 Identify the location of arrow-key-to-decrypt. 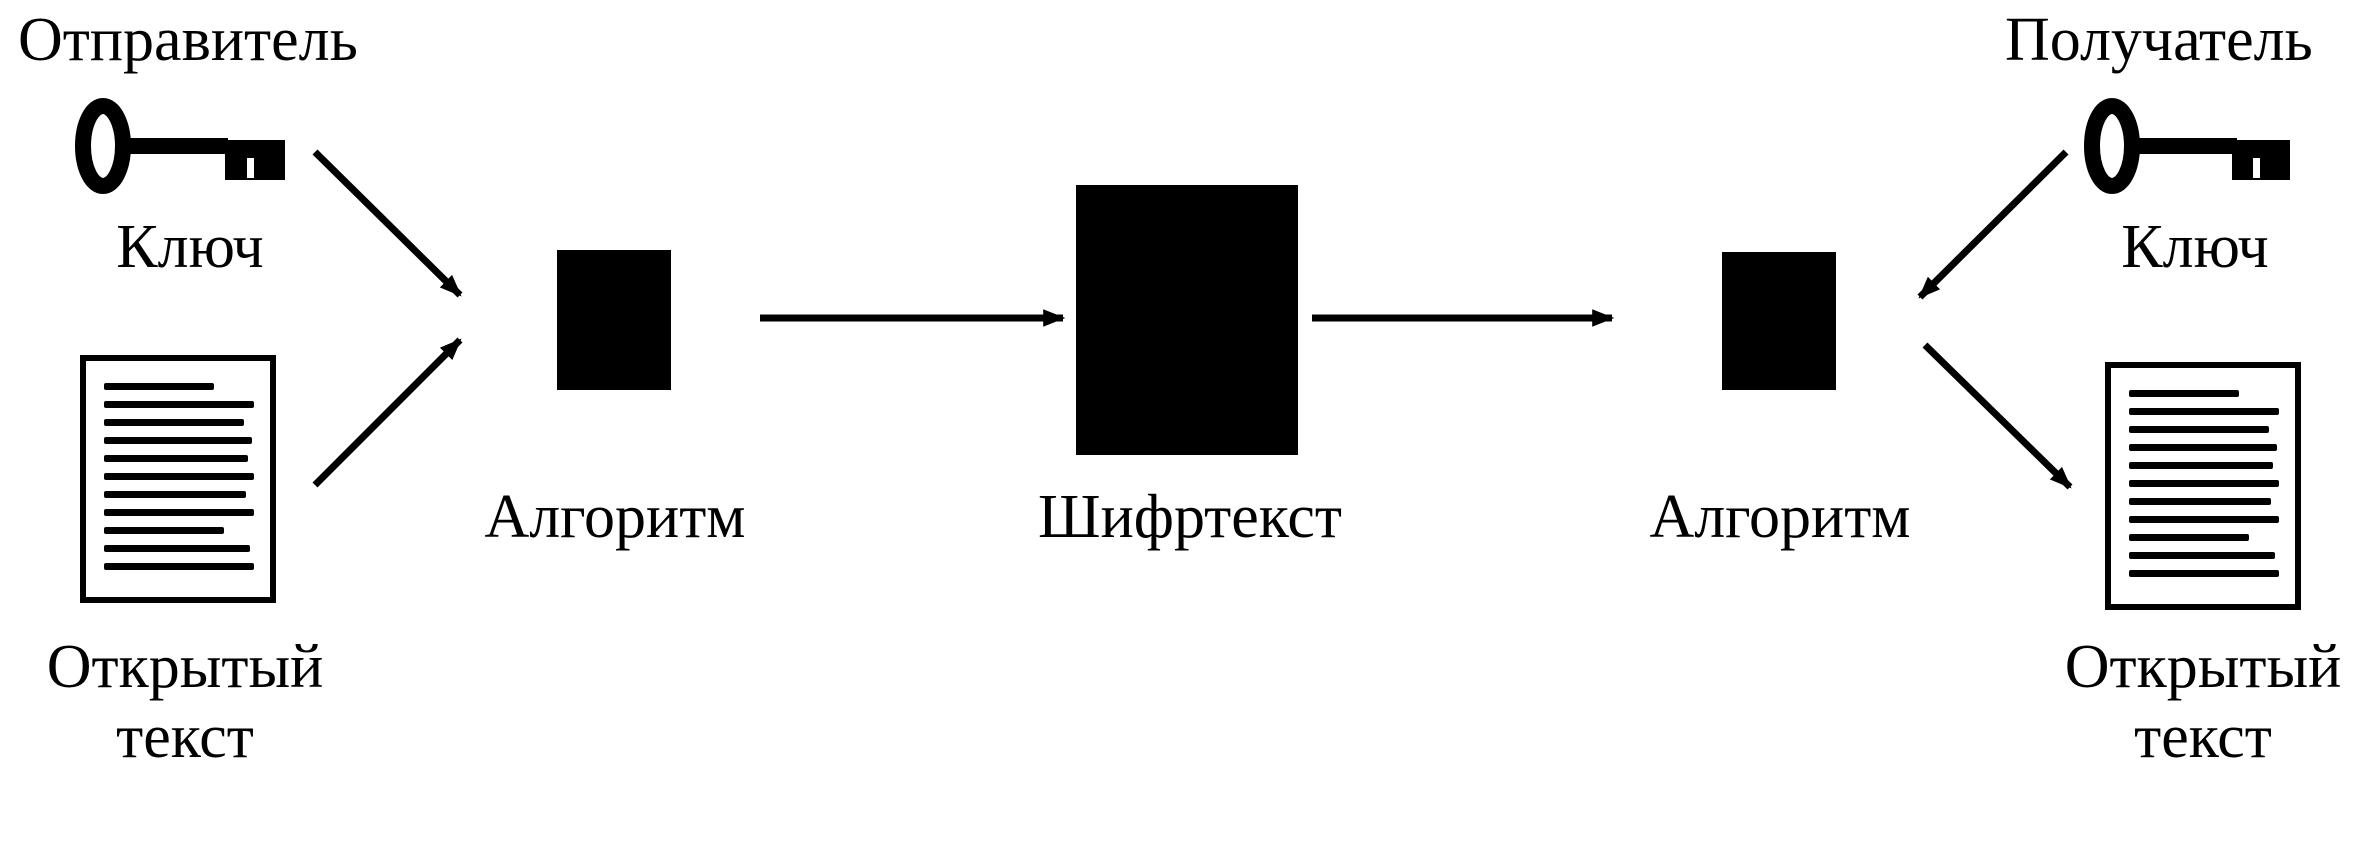
(1993, 224).